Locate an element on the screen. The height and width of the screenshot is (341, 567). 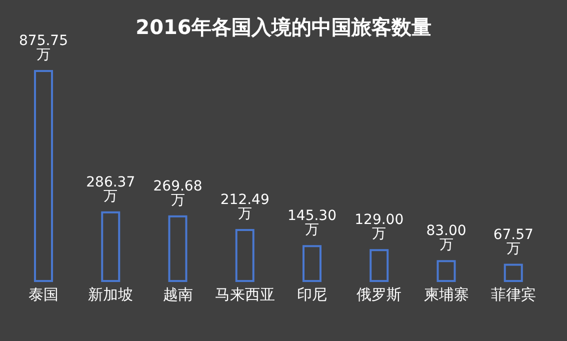
x-tick-label: 新加坡 is located at coordinates (111, 295).